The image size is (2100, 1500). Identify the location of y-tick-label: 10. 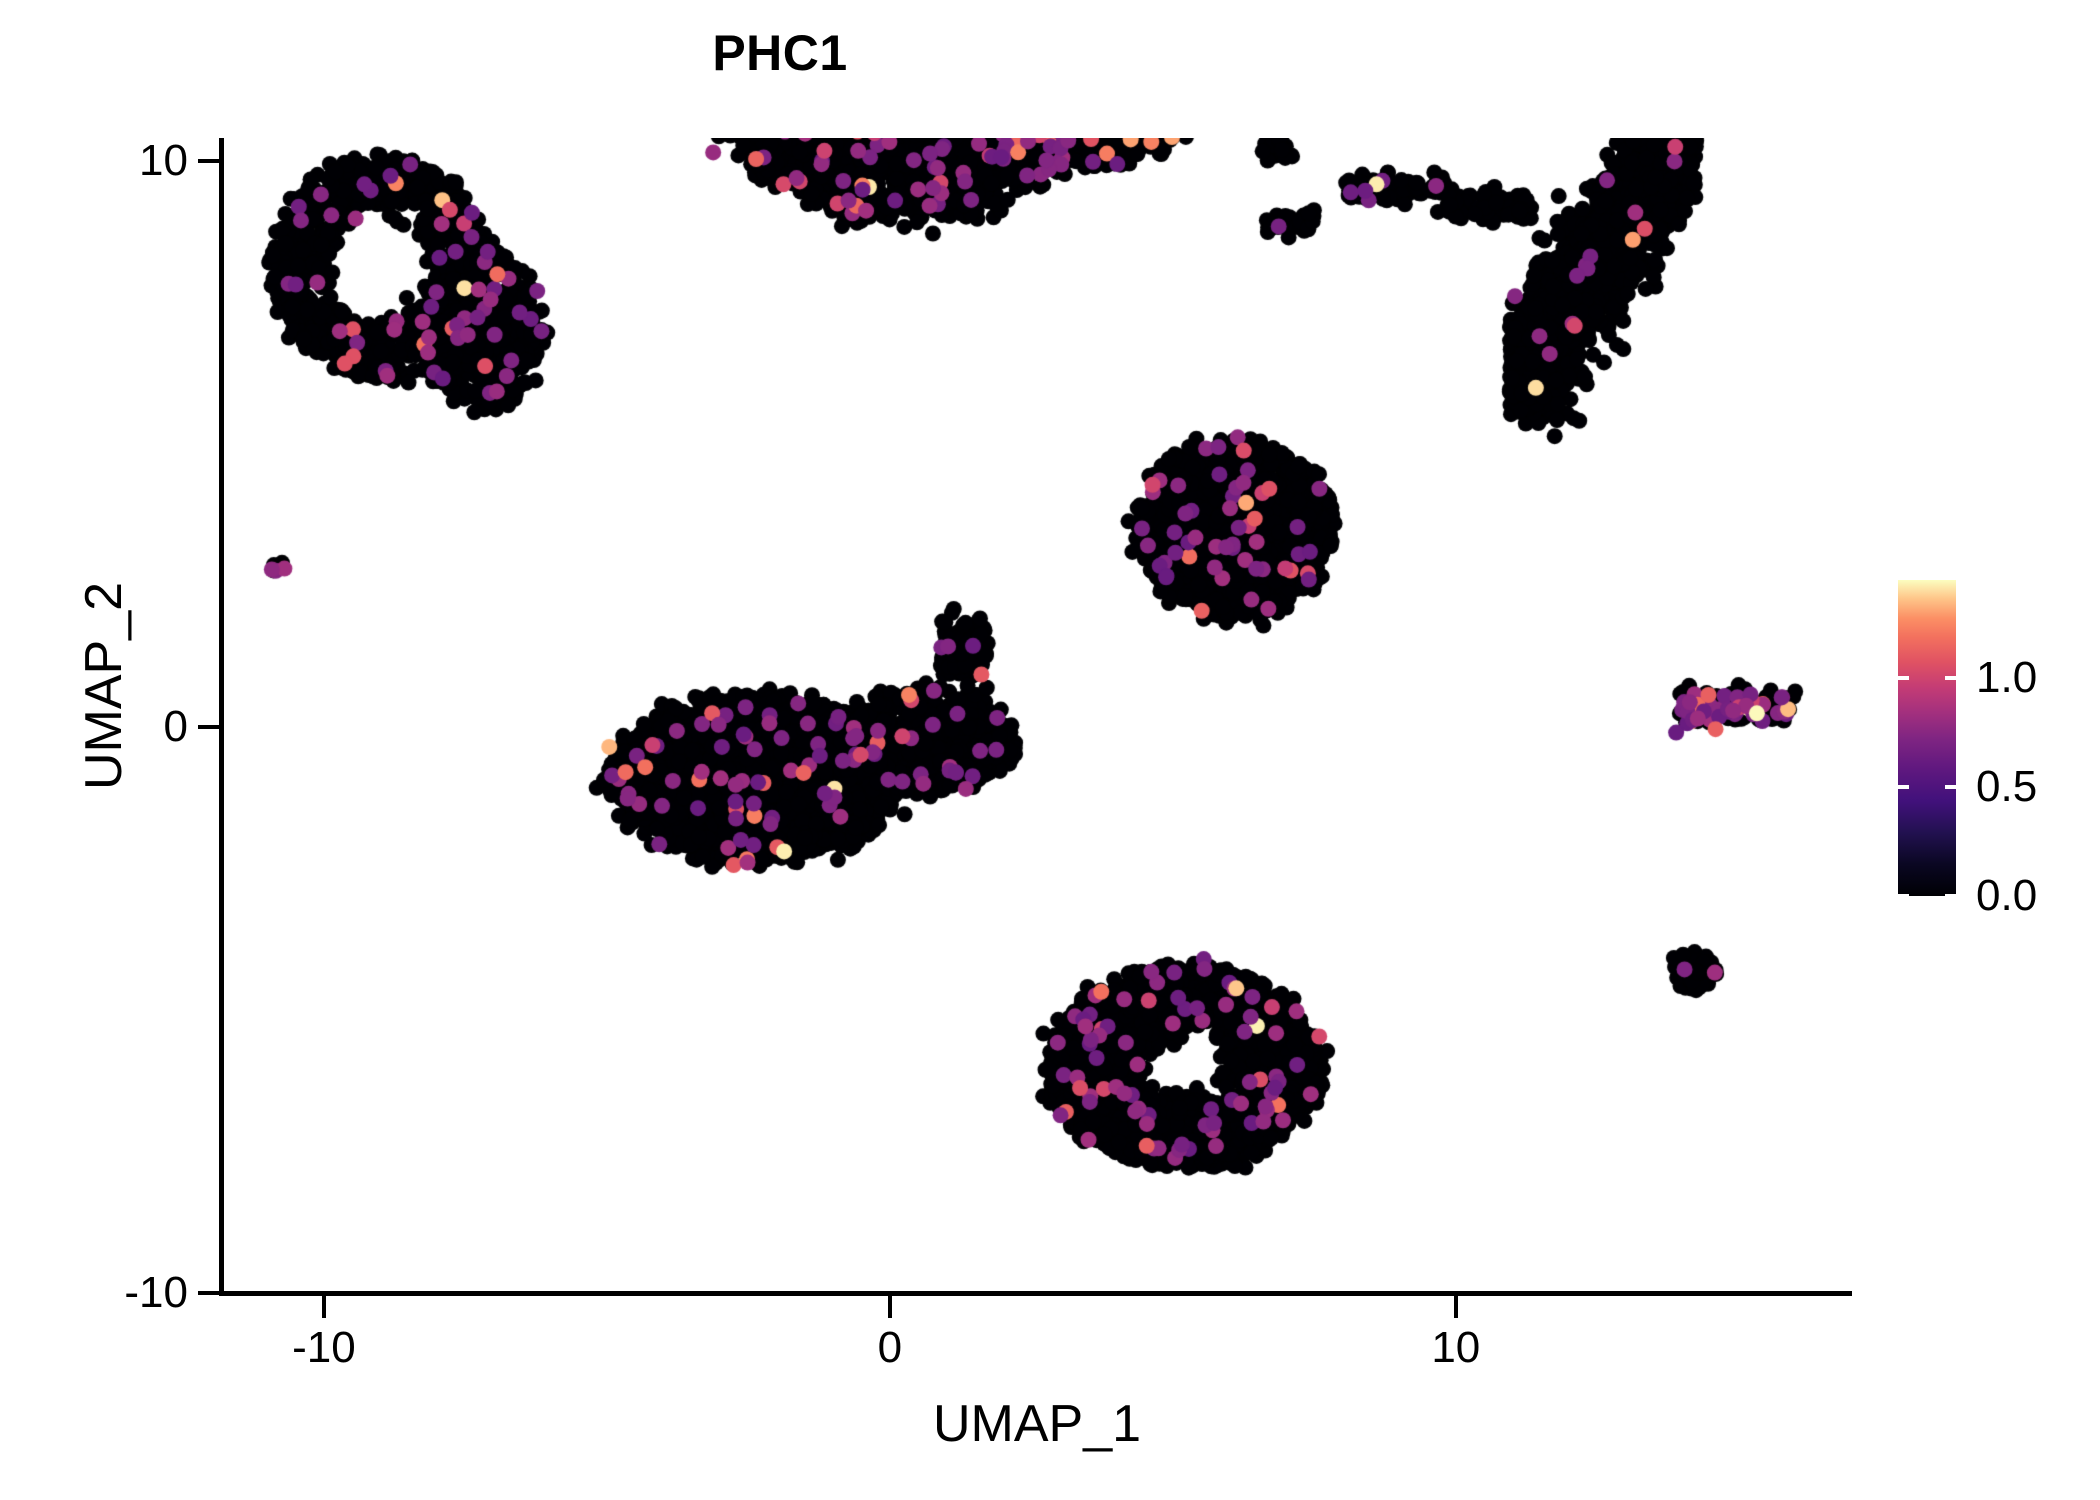
(163, 160).